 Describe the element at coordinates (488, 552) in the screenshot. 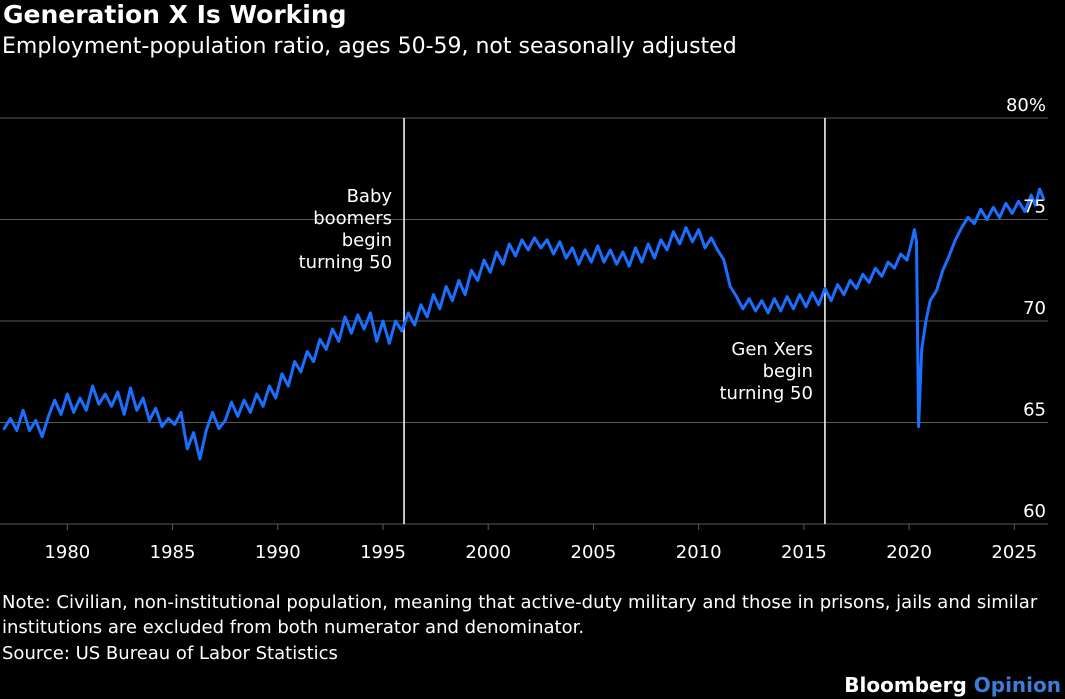

I see `x-tick-label: 2000` at that location.